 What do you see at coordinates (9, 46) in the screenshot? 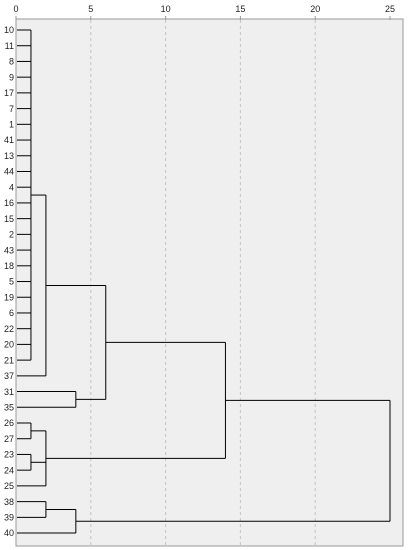
I see `leaf-label: 11` at bounding box center [9, 46].